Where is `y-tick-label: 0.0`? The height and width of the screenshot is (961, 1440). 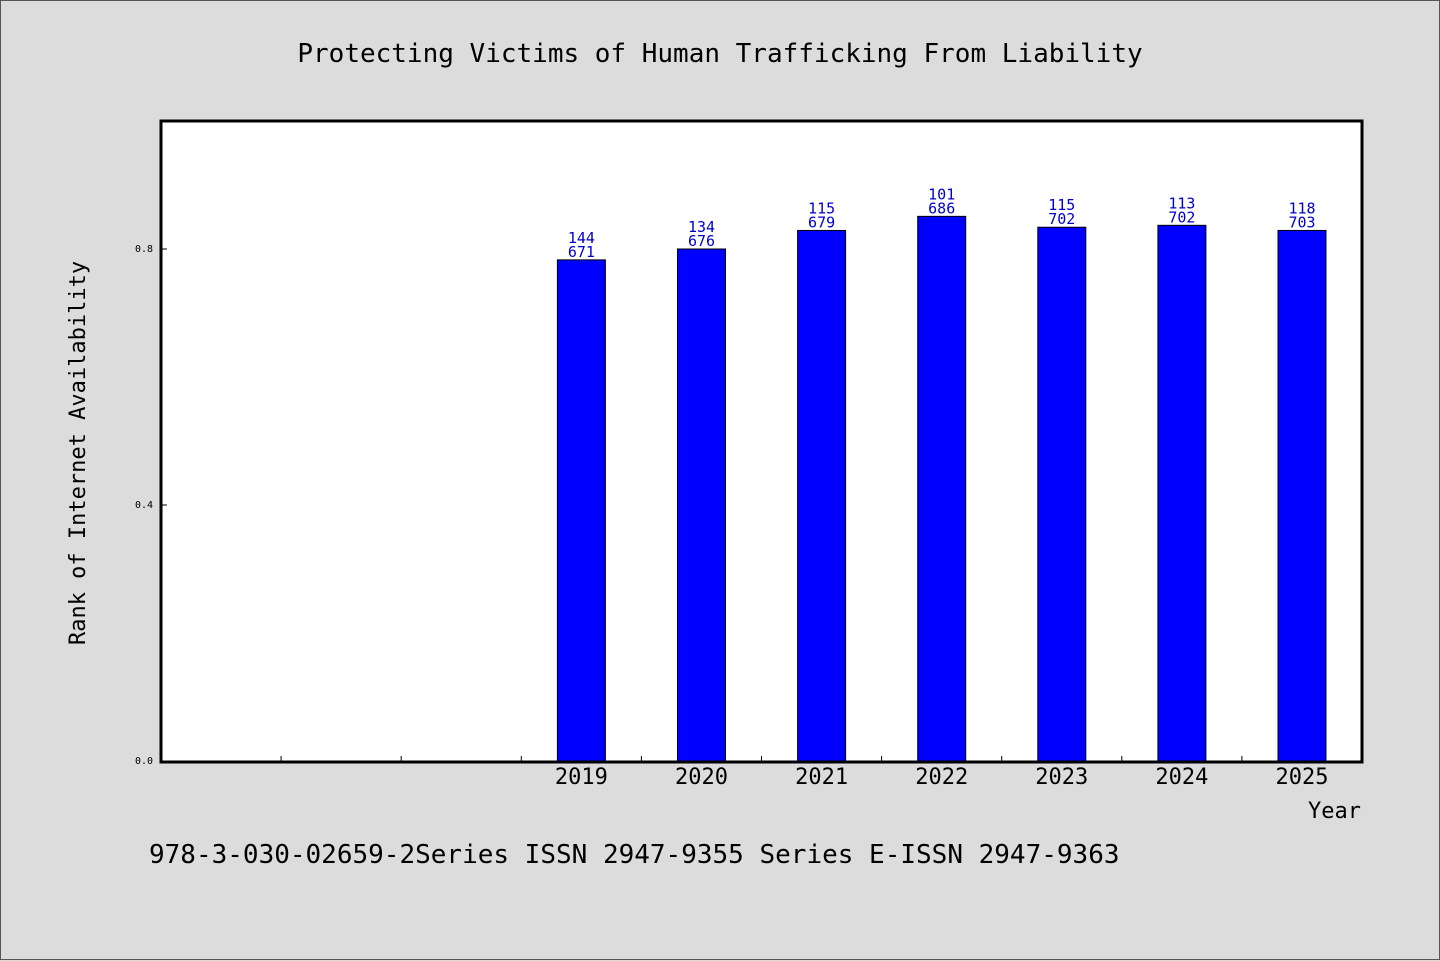 y-tick-label: 0.0 is located at coordinates (144, 761).